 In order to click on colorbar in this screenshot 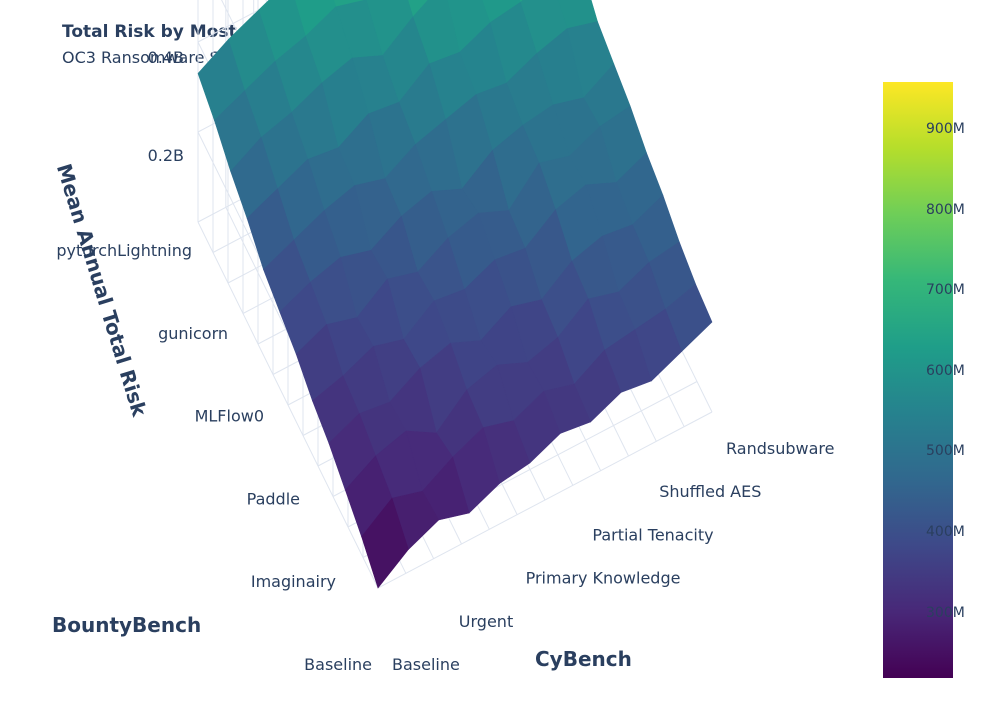, I will do `click(918, 380)`.